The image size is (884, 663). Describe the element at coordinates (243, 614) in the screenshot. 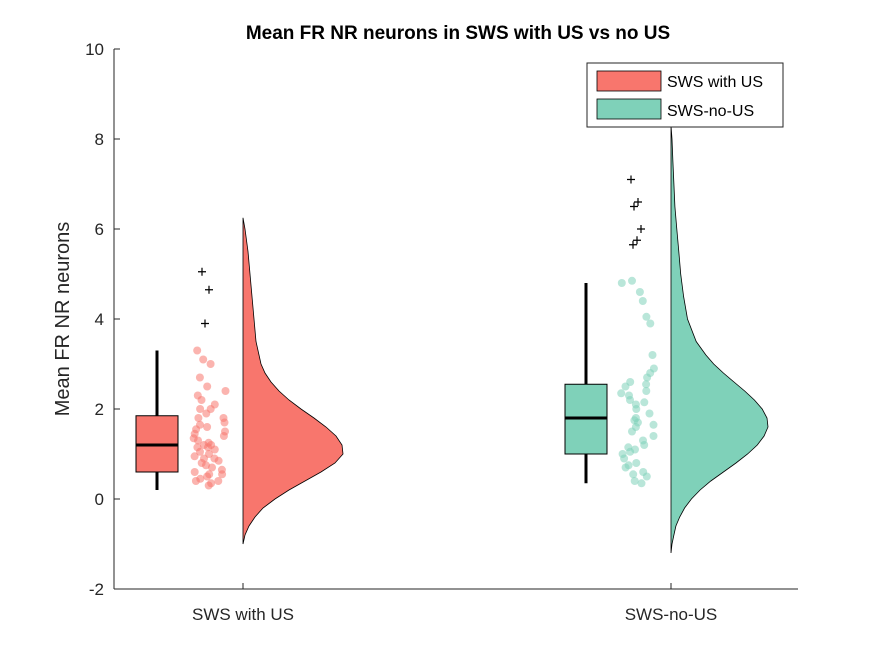

I see `x-tick-label: SWS with US` at that location.